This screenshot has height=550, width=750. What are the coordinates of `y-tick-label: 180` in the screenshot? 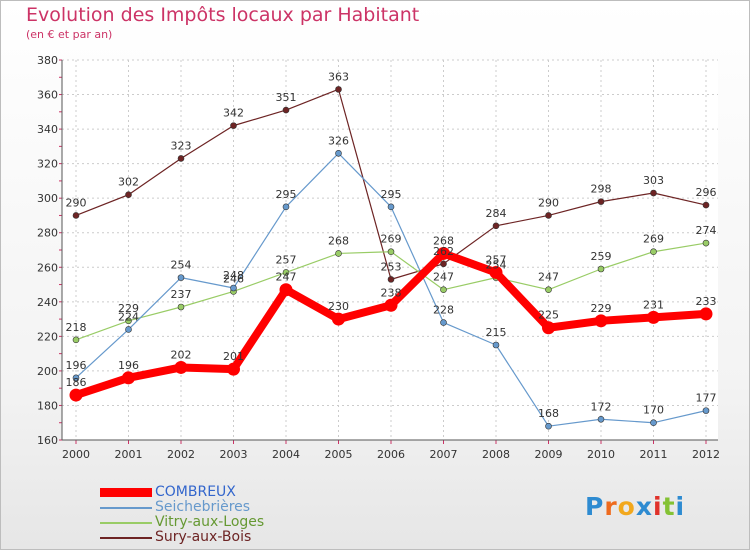 It's located at (47, 405).